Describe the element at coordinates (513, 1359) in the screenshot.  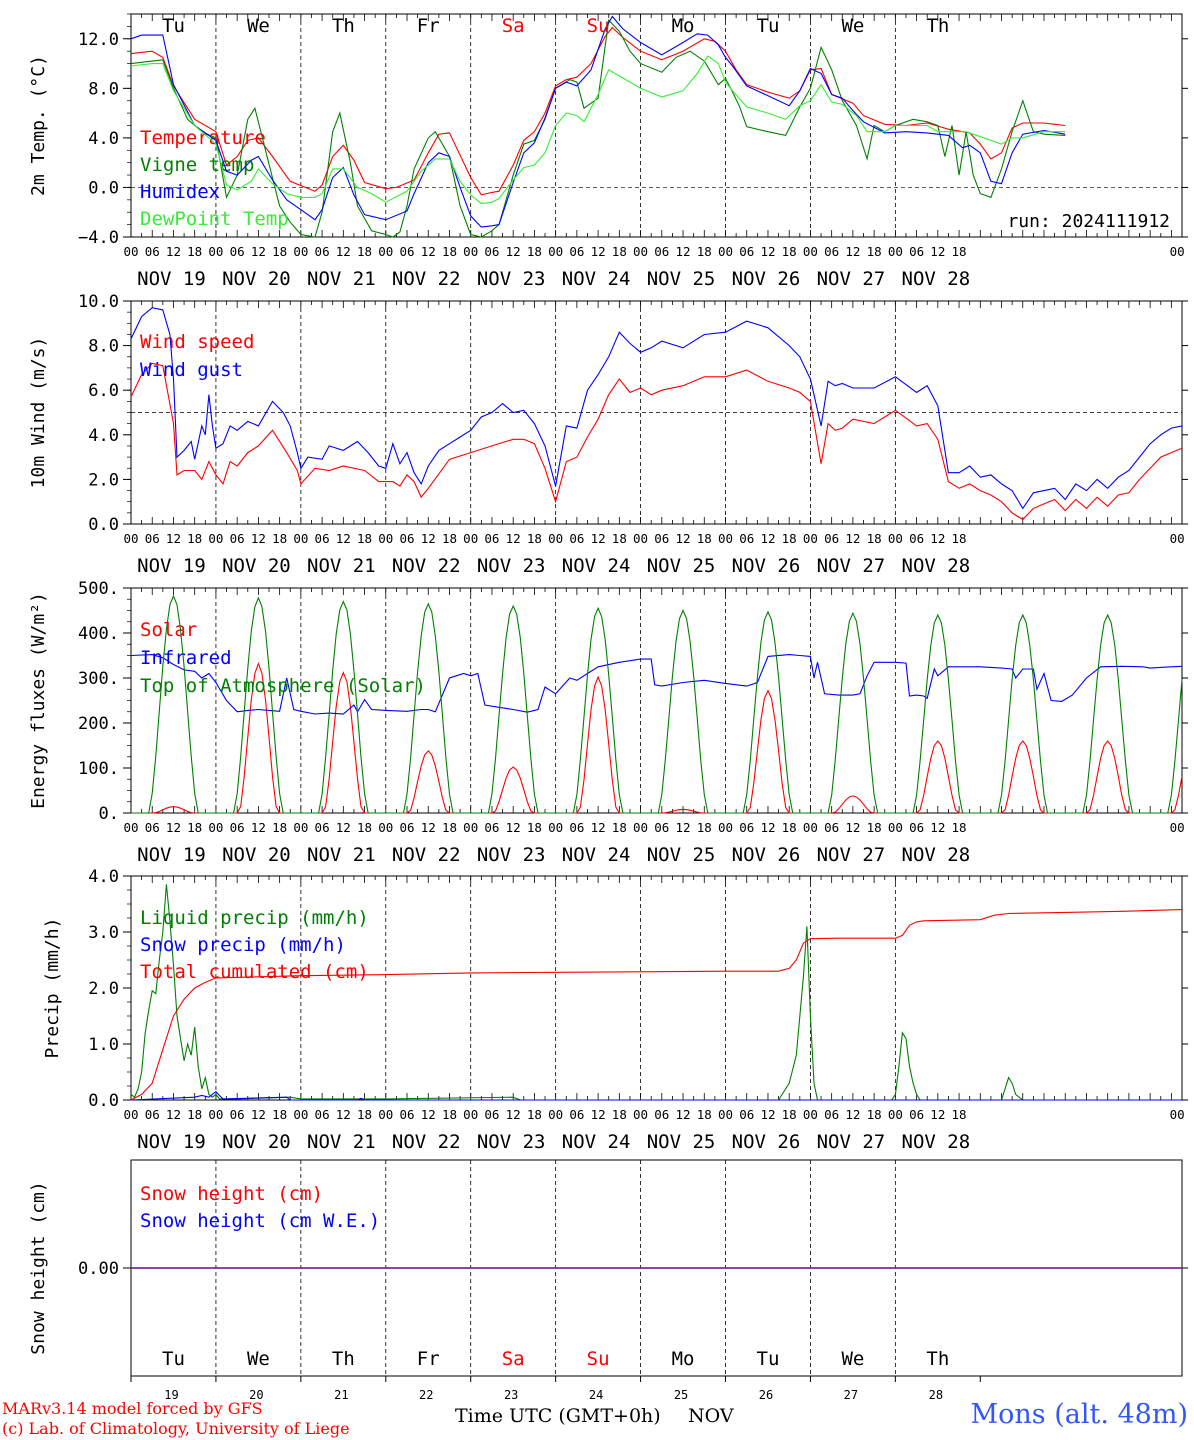
I see `weekday-label: Sa` at that location.